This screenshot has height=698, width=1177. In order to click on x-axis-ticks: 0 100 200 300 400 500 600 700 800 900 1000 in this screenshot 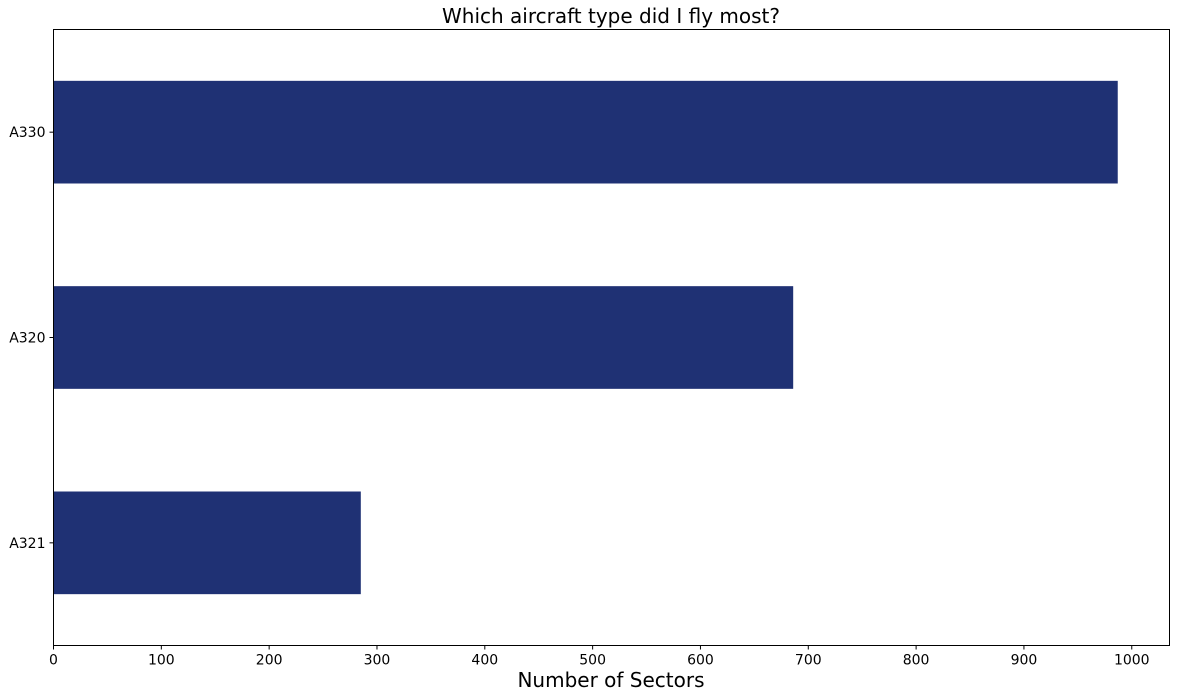, I will do `click(599, 657)`.